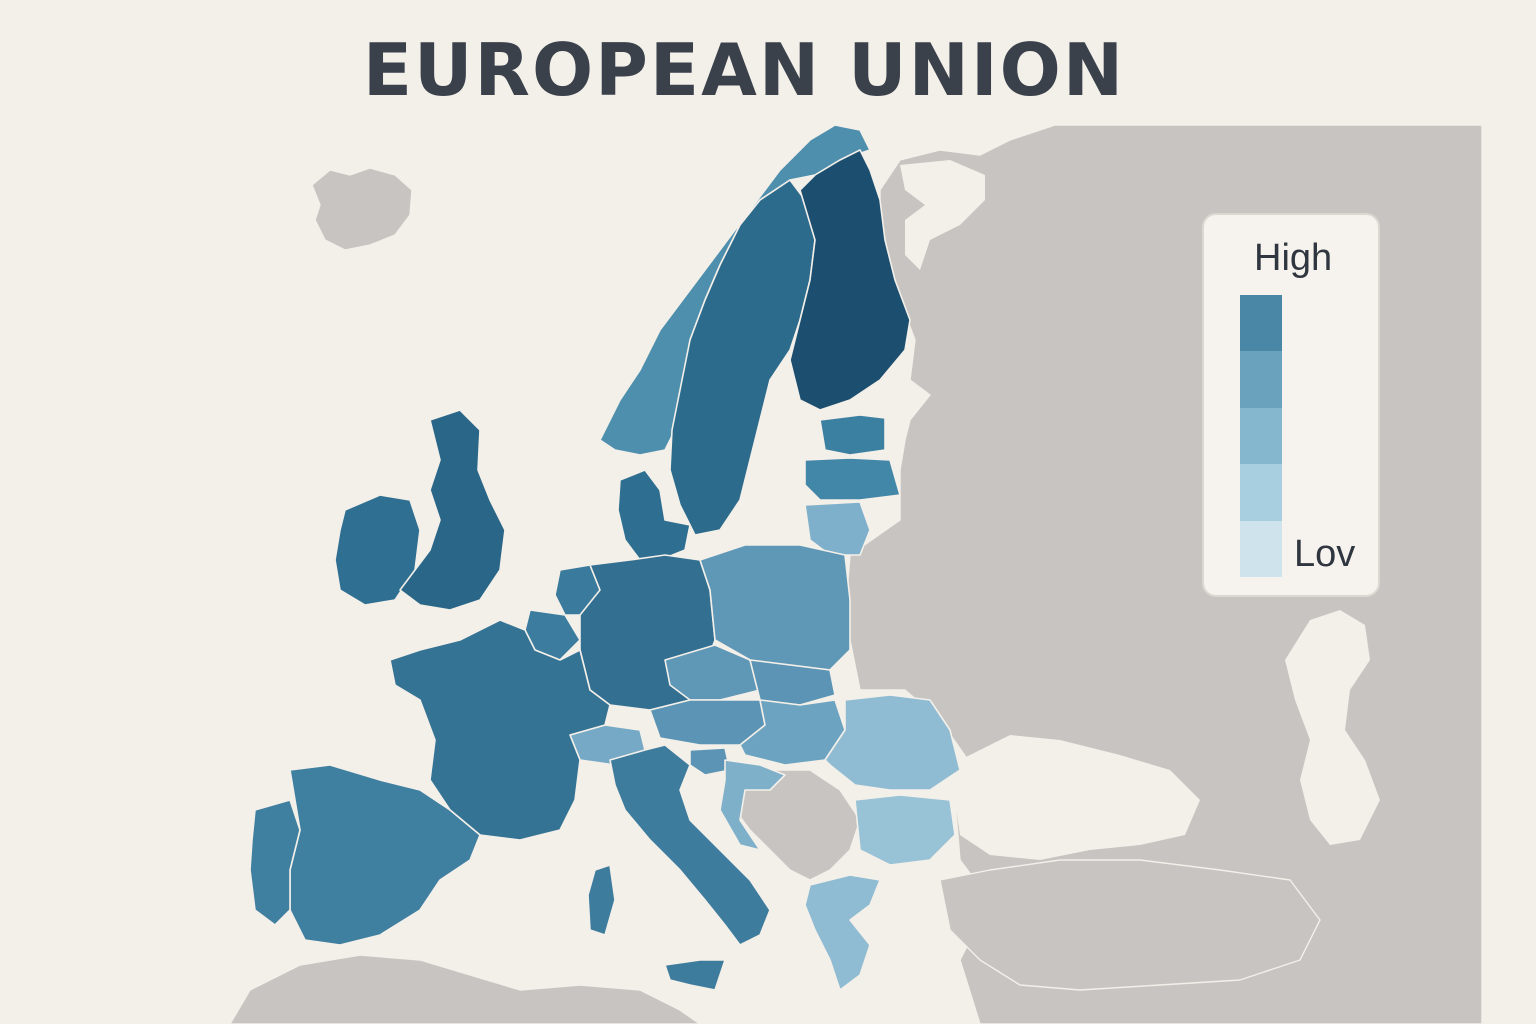  I want to click on iceland, so click(362, 209).